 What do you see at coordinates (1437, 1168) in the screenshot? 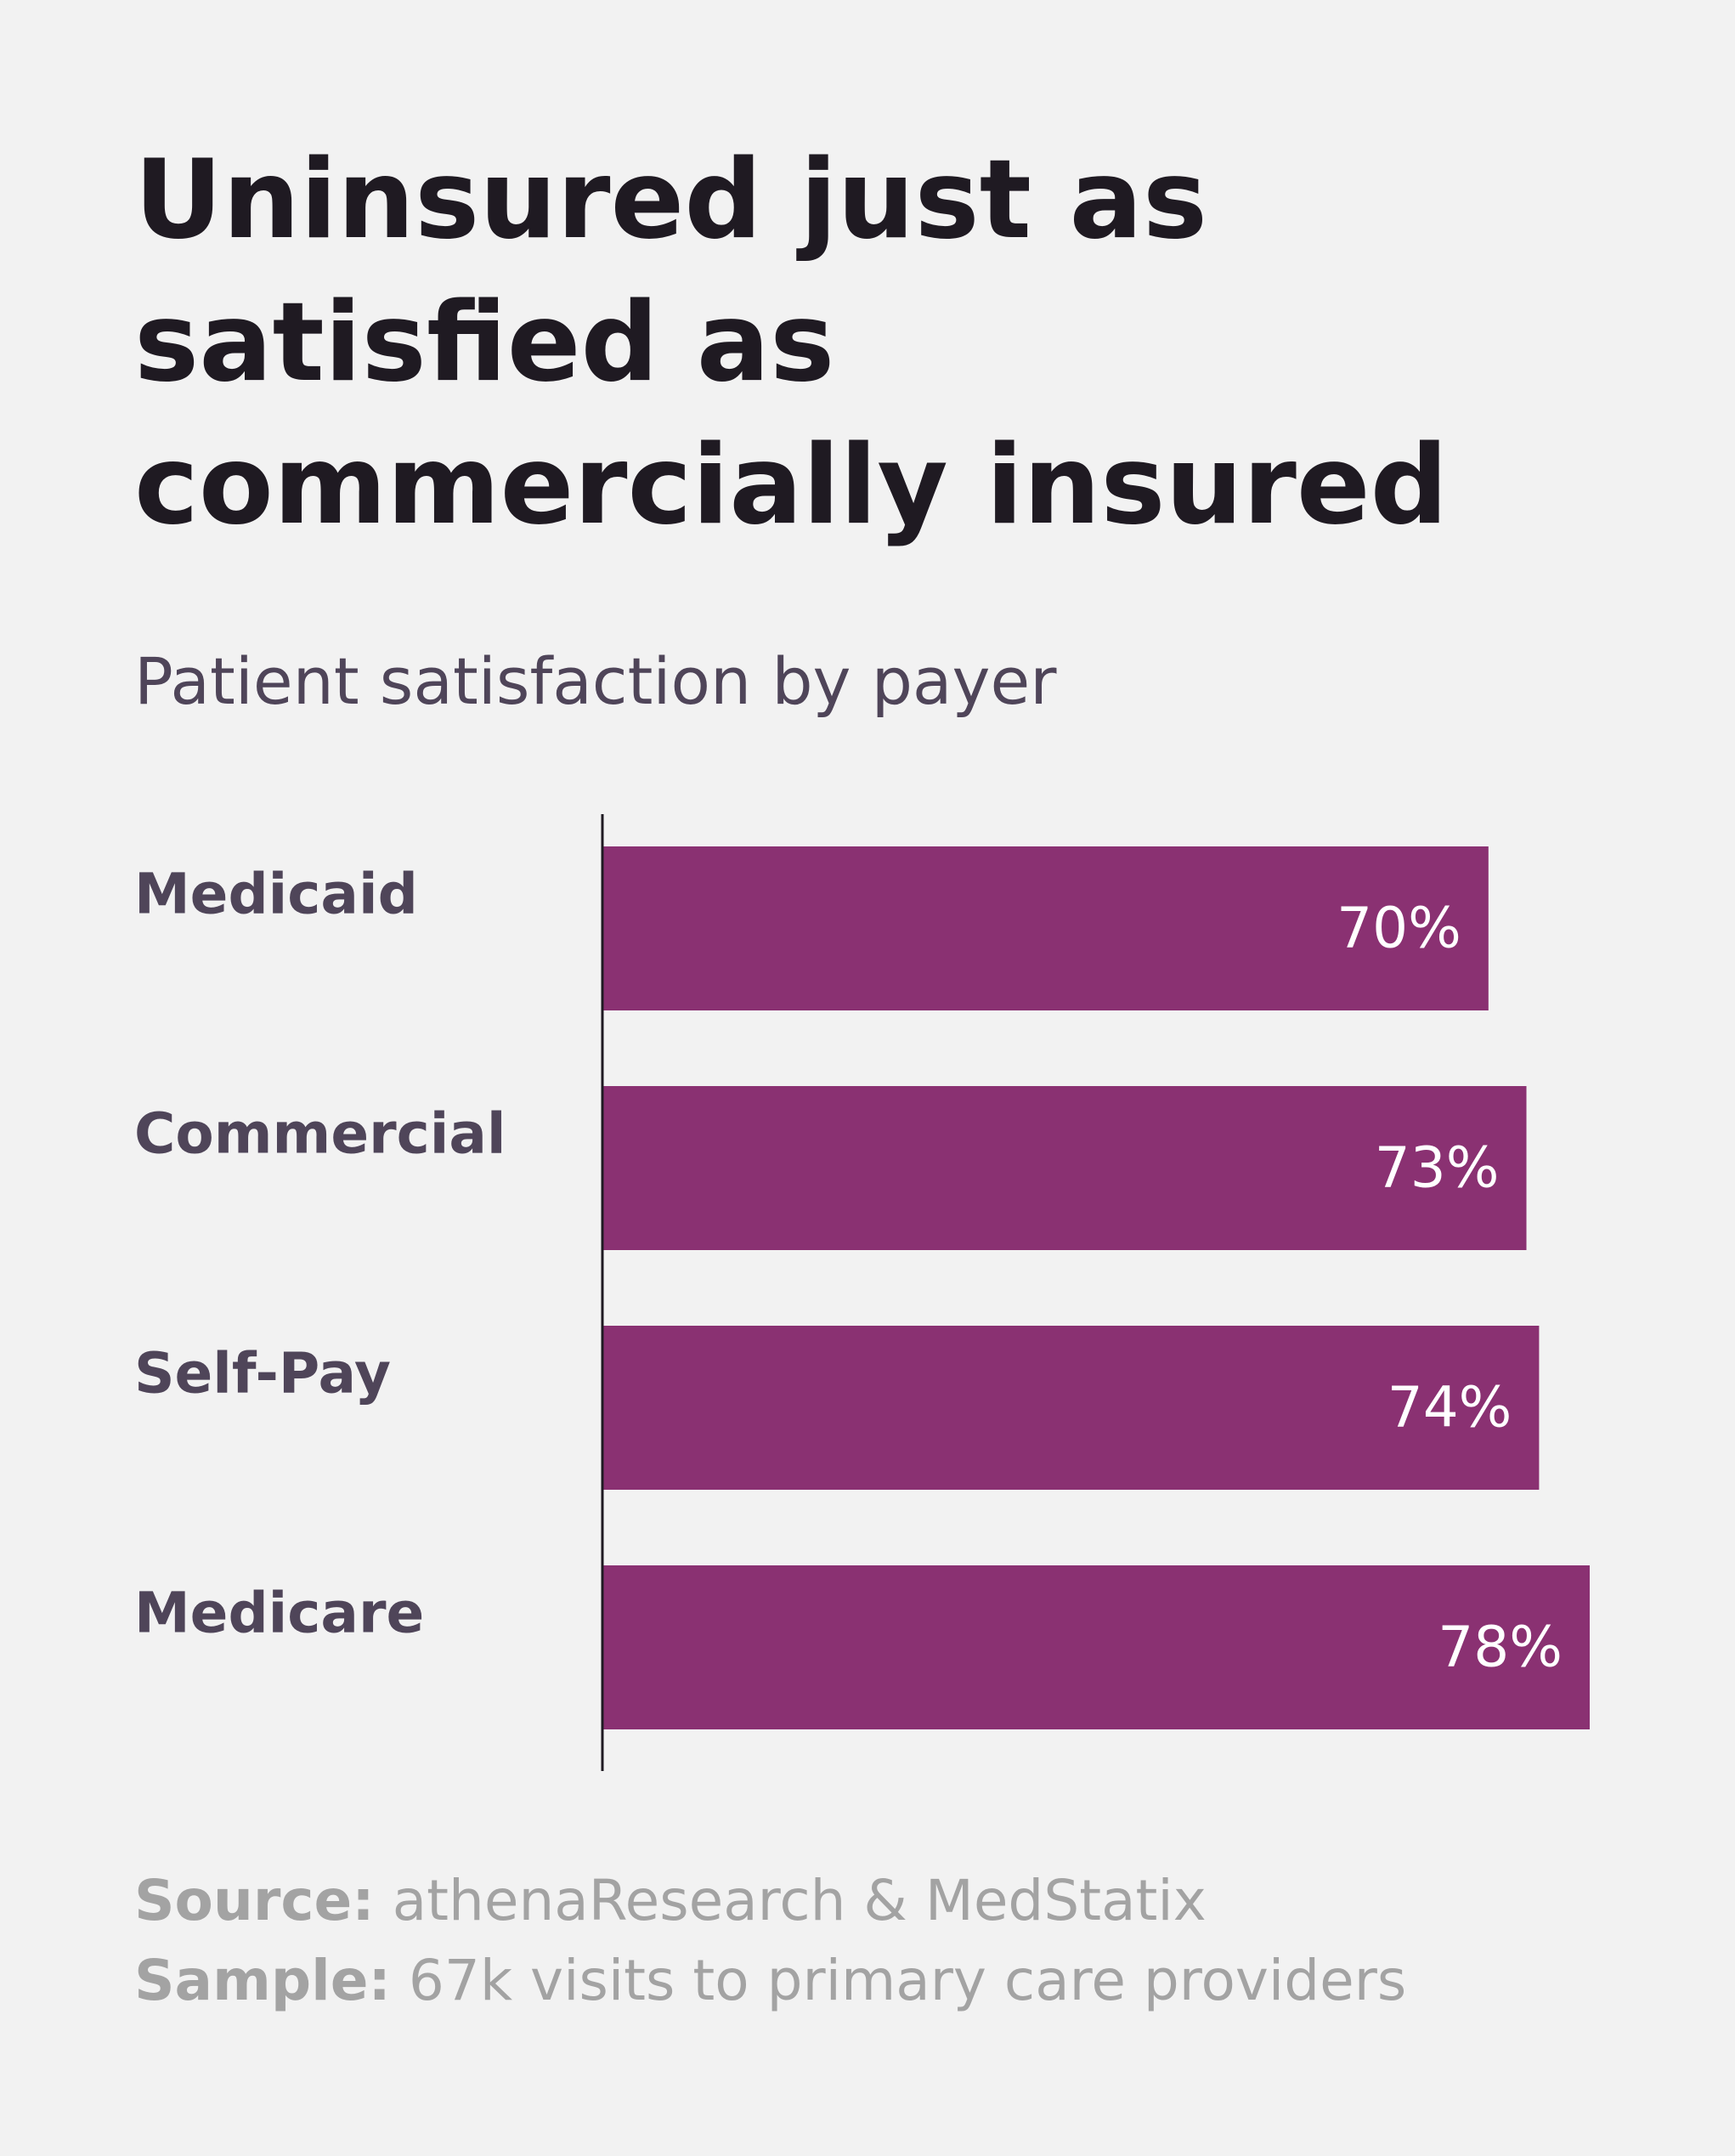
I see `value-label-commercial: 73%` at bounding box center [1437, 1168].